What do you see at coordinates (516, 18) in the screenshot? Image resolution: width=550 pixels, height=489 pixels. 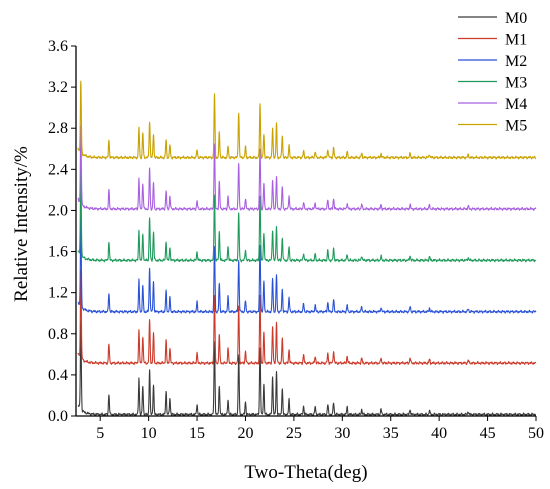 I see `legend-label-m0: M0` at bounding box center [516, 18].